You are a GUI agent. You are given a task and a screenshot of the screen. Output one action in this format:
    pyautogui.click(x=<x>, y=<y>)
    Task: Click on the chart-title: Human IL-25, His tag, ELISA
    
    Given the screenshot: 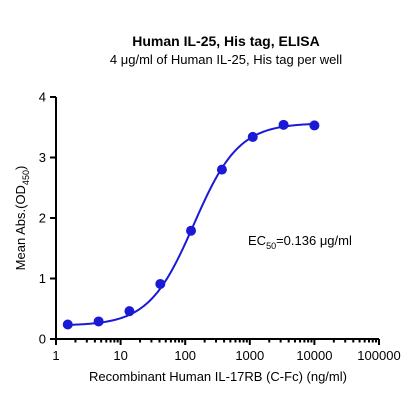 What is the action you would take?
    pyautogui.click(x=225, y=41)
    